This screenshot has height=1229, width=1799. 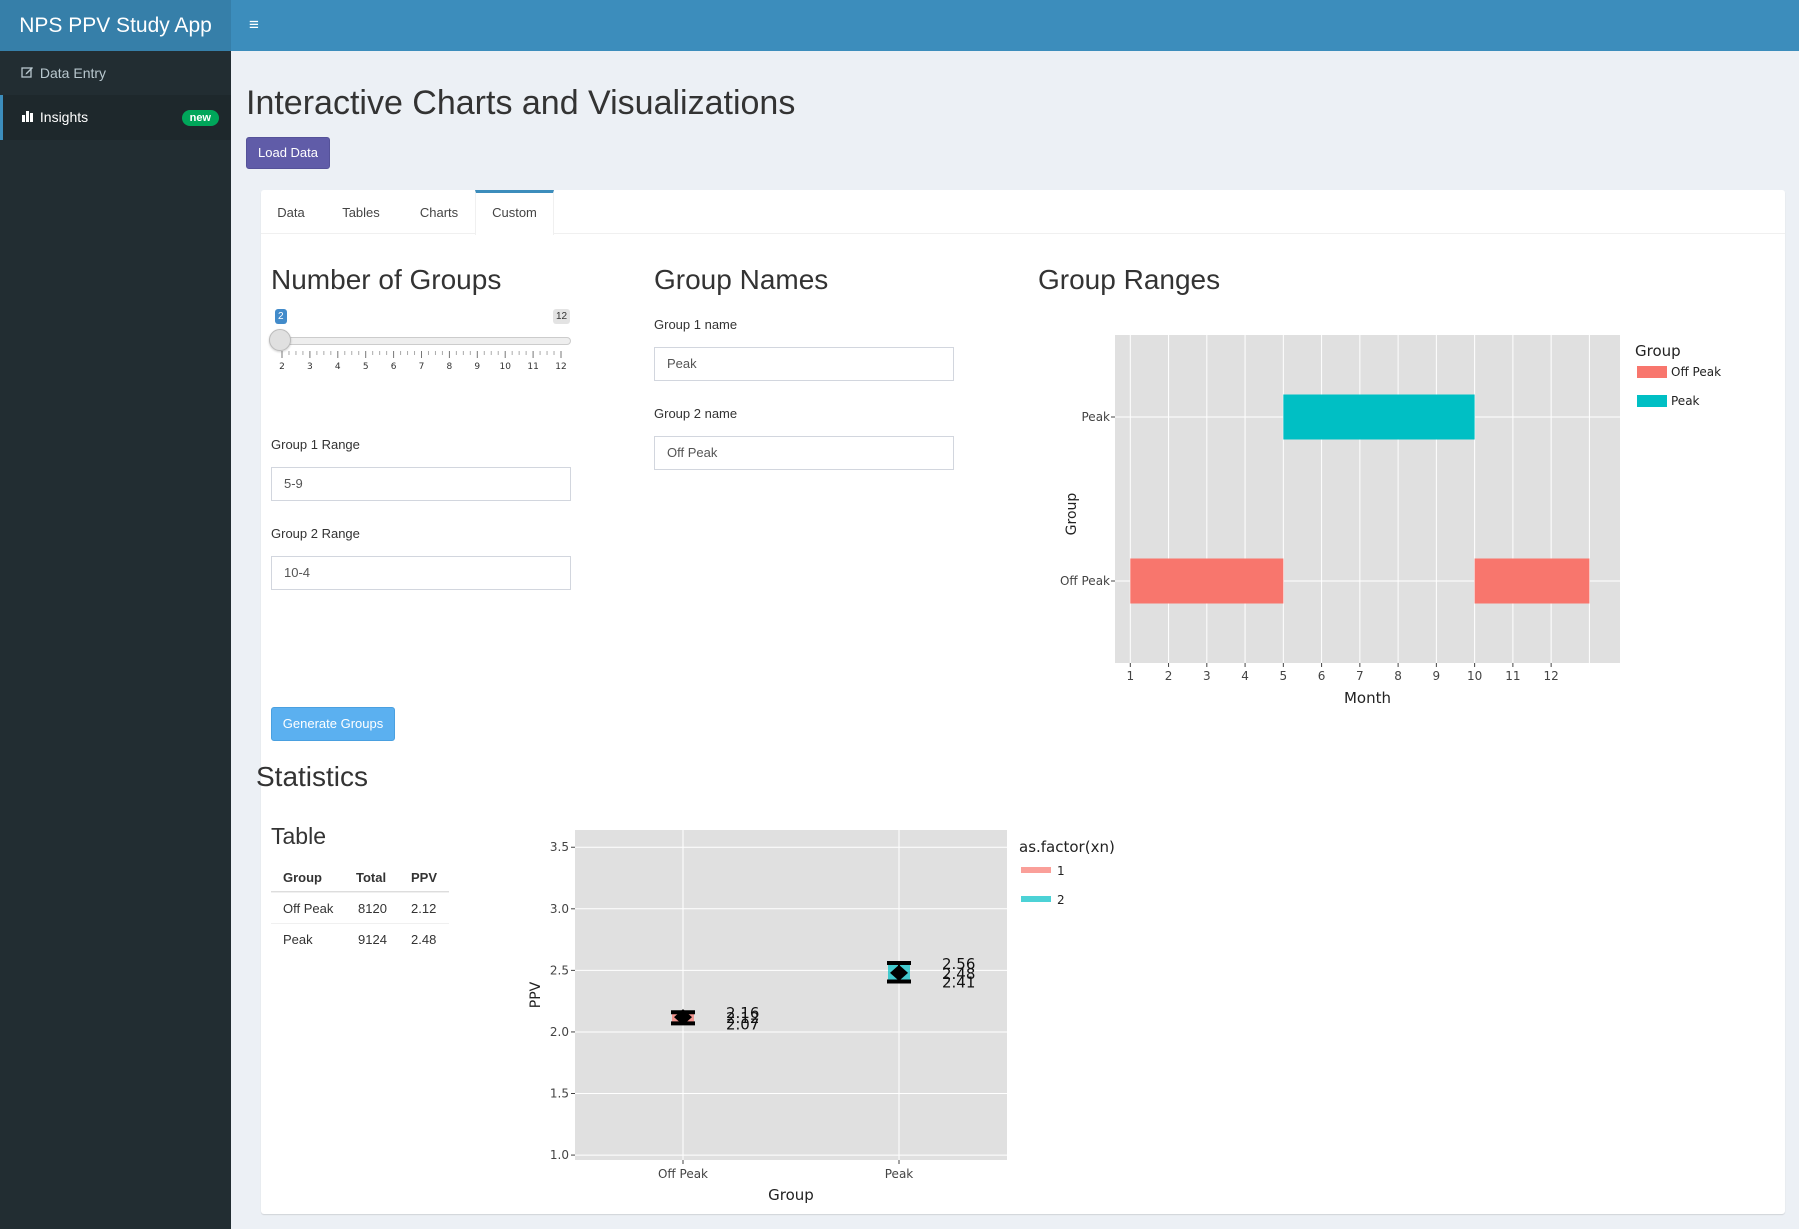 I want to click on group1-range-label: Group 1 Range, so click(x=315, y=444).